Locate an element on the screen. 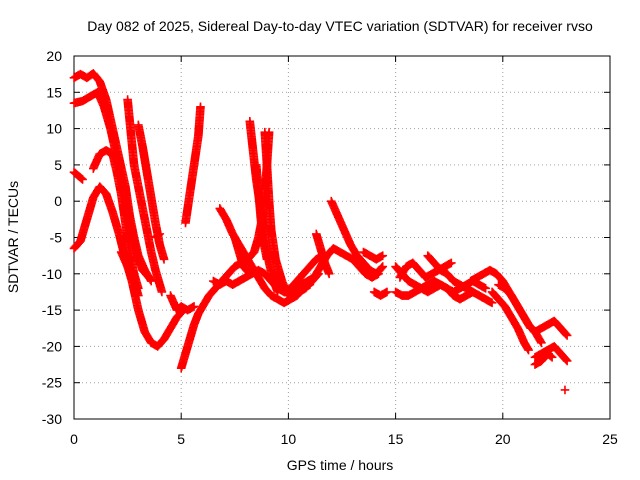 The width and height of the screenshot is (640, 480). data-series-arc-ag is located at coordinates (551, 328).